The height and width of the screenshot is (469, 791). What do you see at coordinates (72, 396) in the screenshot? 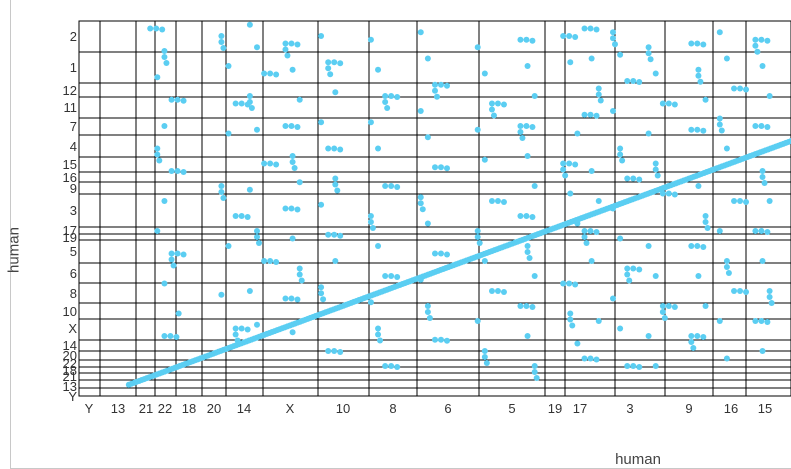
I see `y-tick-label: Y` at bounding box center [72, 396].